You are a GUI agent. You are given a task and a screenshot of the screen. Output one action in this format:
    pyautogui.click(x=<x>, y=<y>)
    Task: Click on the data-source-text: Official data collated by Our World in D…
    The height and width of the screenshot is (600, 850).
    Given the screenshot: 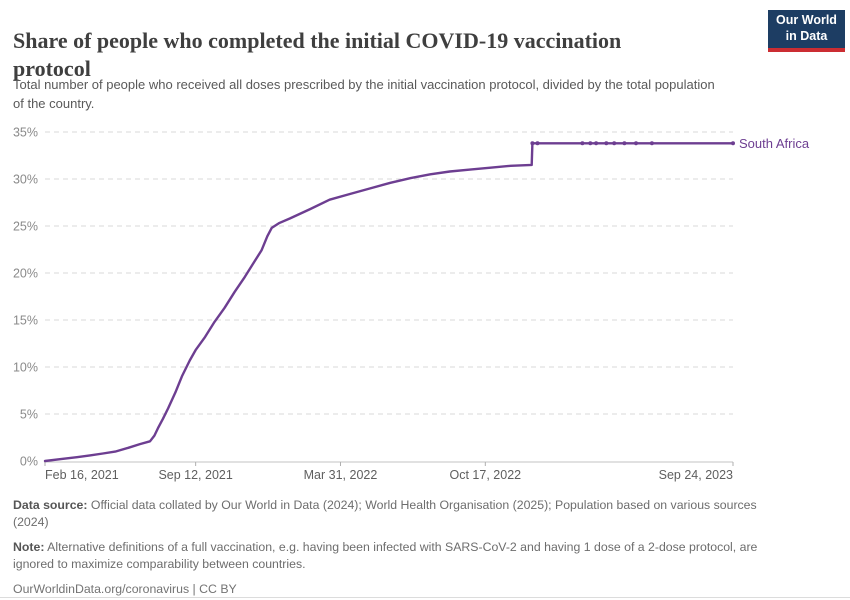 What is the action you would take?
    pyautogui.click(x=385, y=514)
    